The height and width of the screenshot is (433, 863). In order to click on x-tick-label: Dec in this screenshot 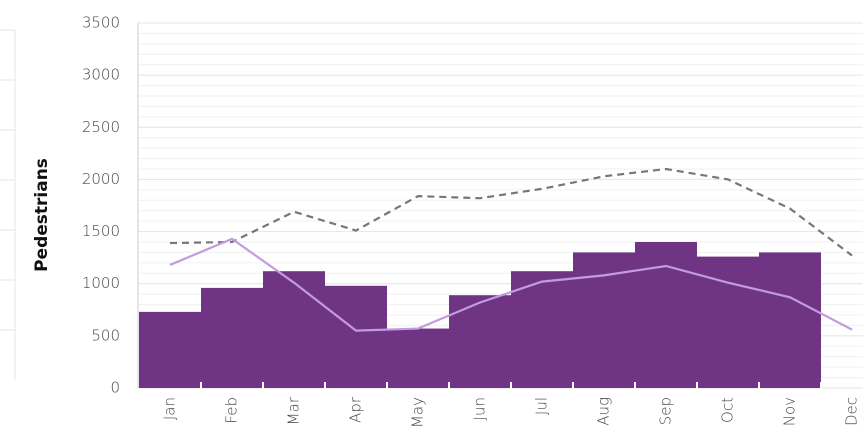, I will do `click(852, 411)`.